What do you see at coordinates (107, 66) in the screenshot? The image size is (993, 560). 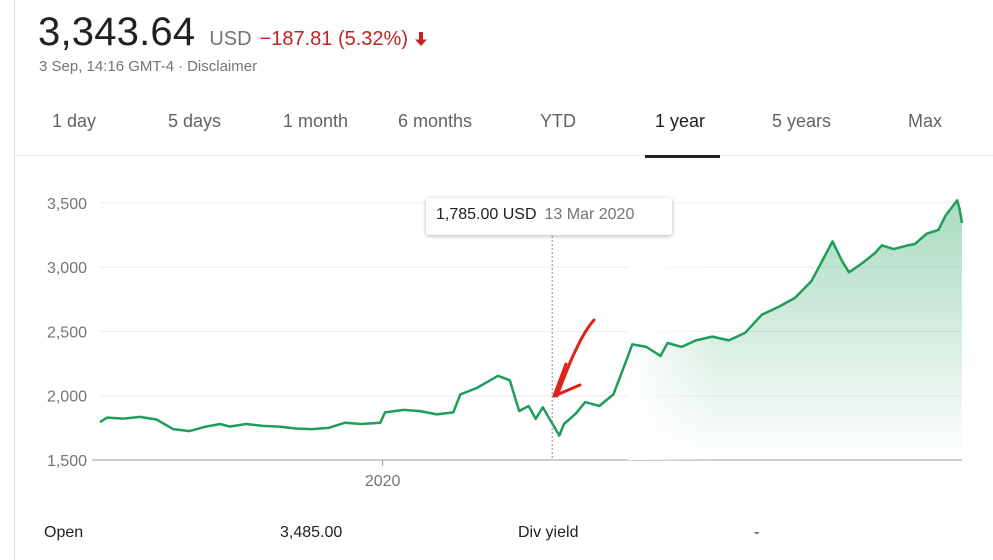 I see `timestamp: 3 Sep, 14:16 GMT-4` at bounding box center [107, 66].